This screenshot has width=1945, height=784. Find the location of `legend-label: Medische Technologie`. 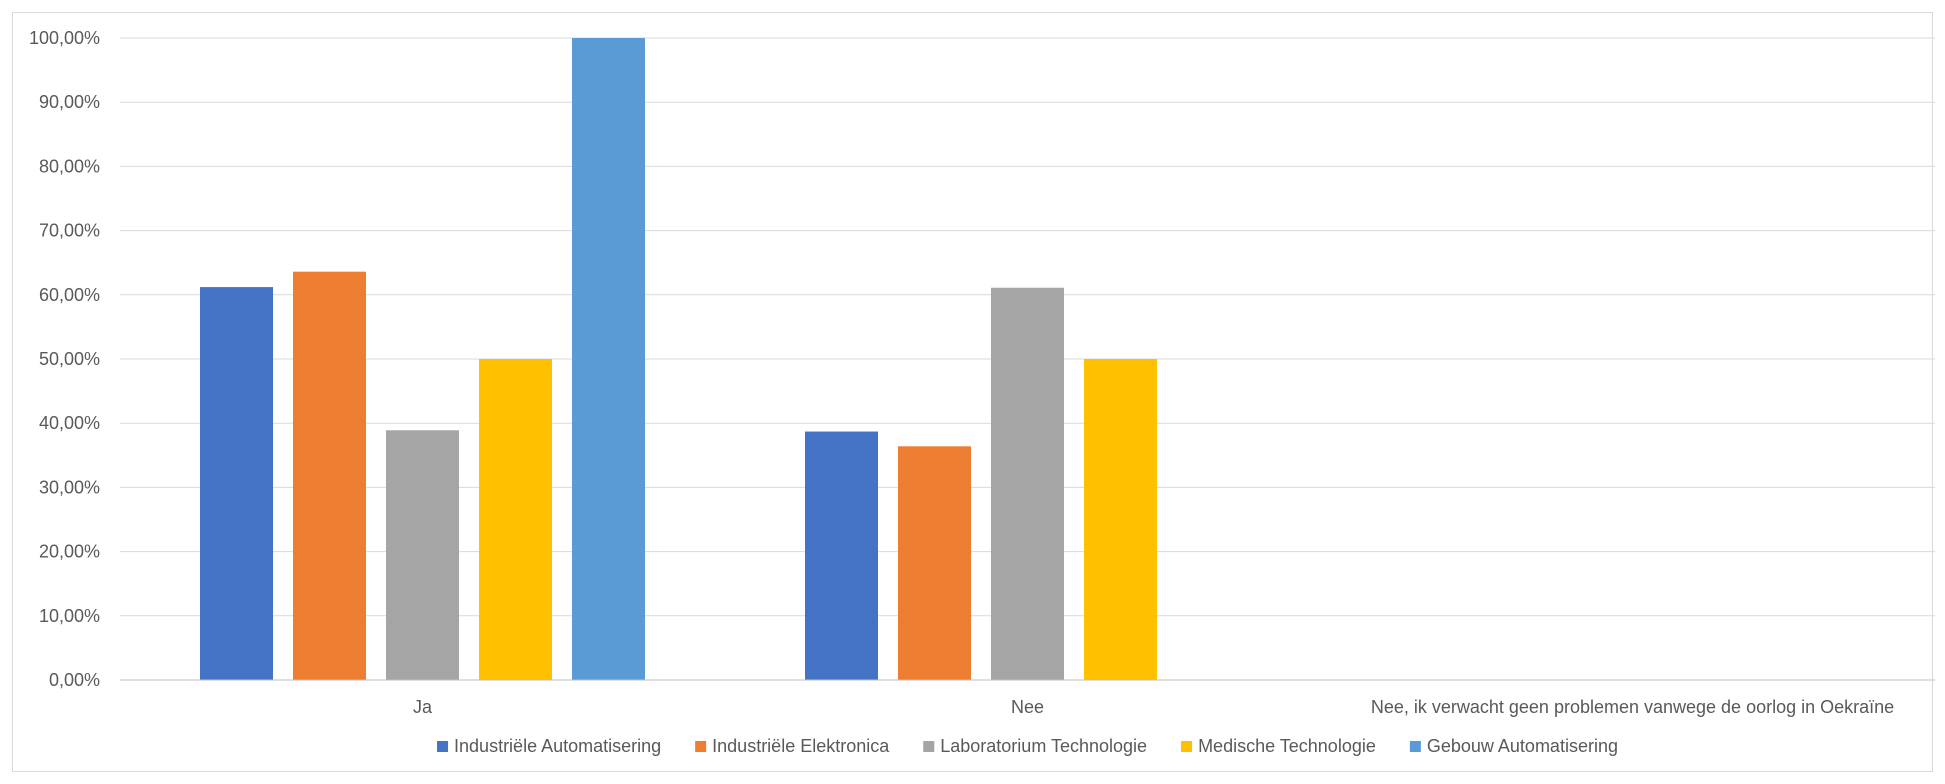

legend-label: Medische Technologie is located at coordinates (1287, 746).